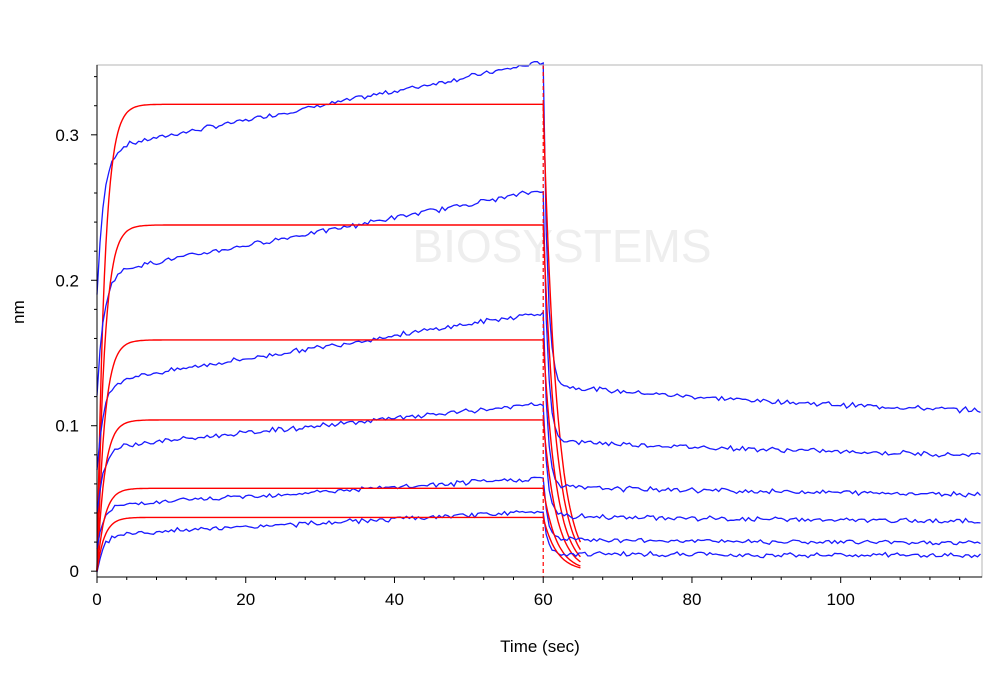 The width and height of the screenshot is (1000, 674). Describe the element at coordinates (74, 571) in the screenshot. I see `y-tick-label: 0` at that location.